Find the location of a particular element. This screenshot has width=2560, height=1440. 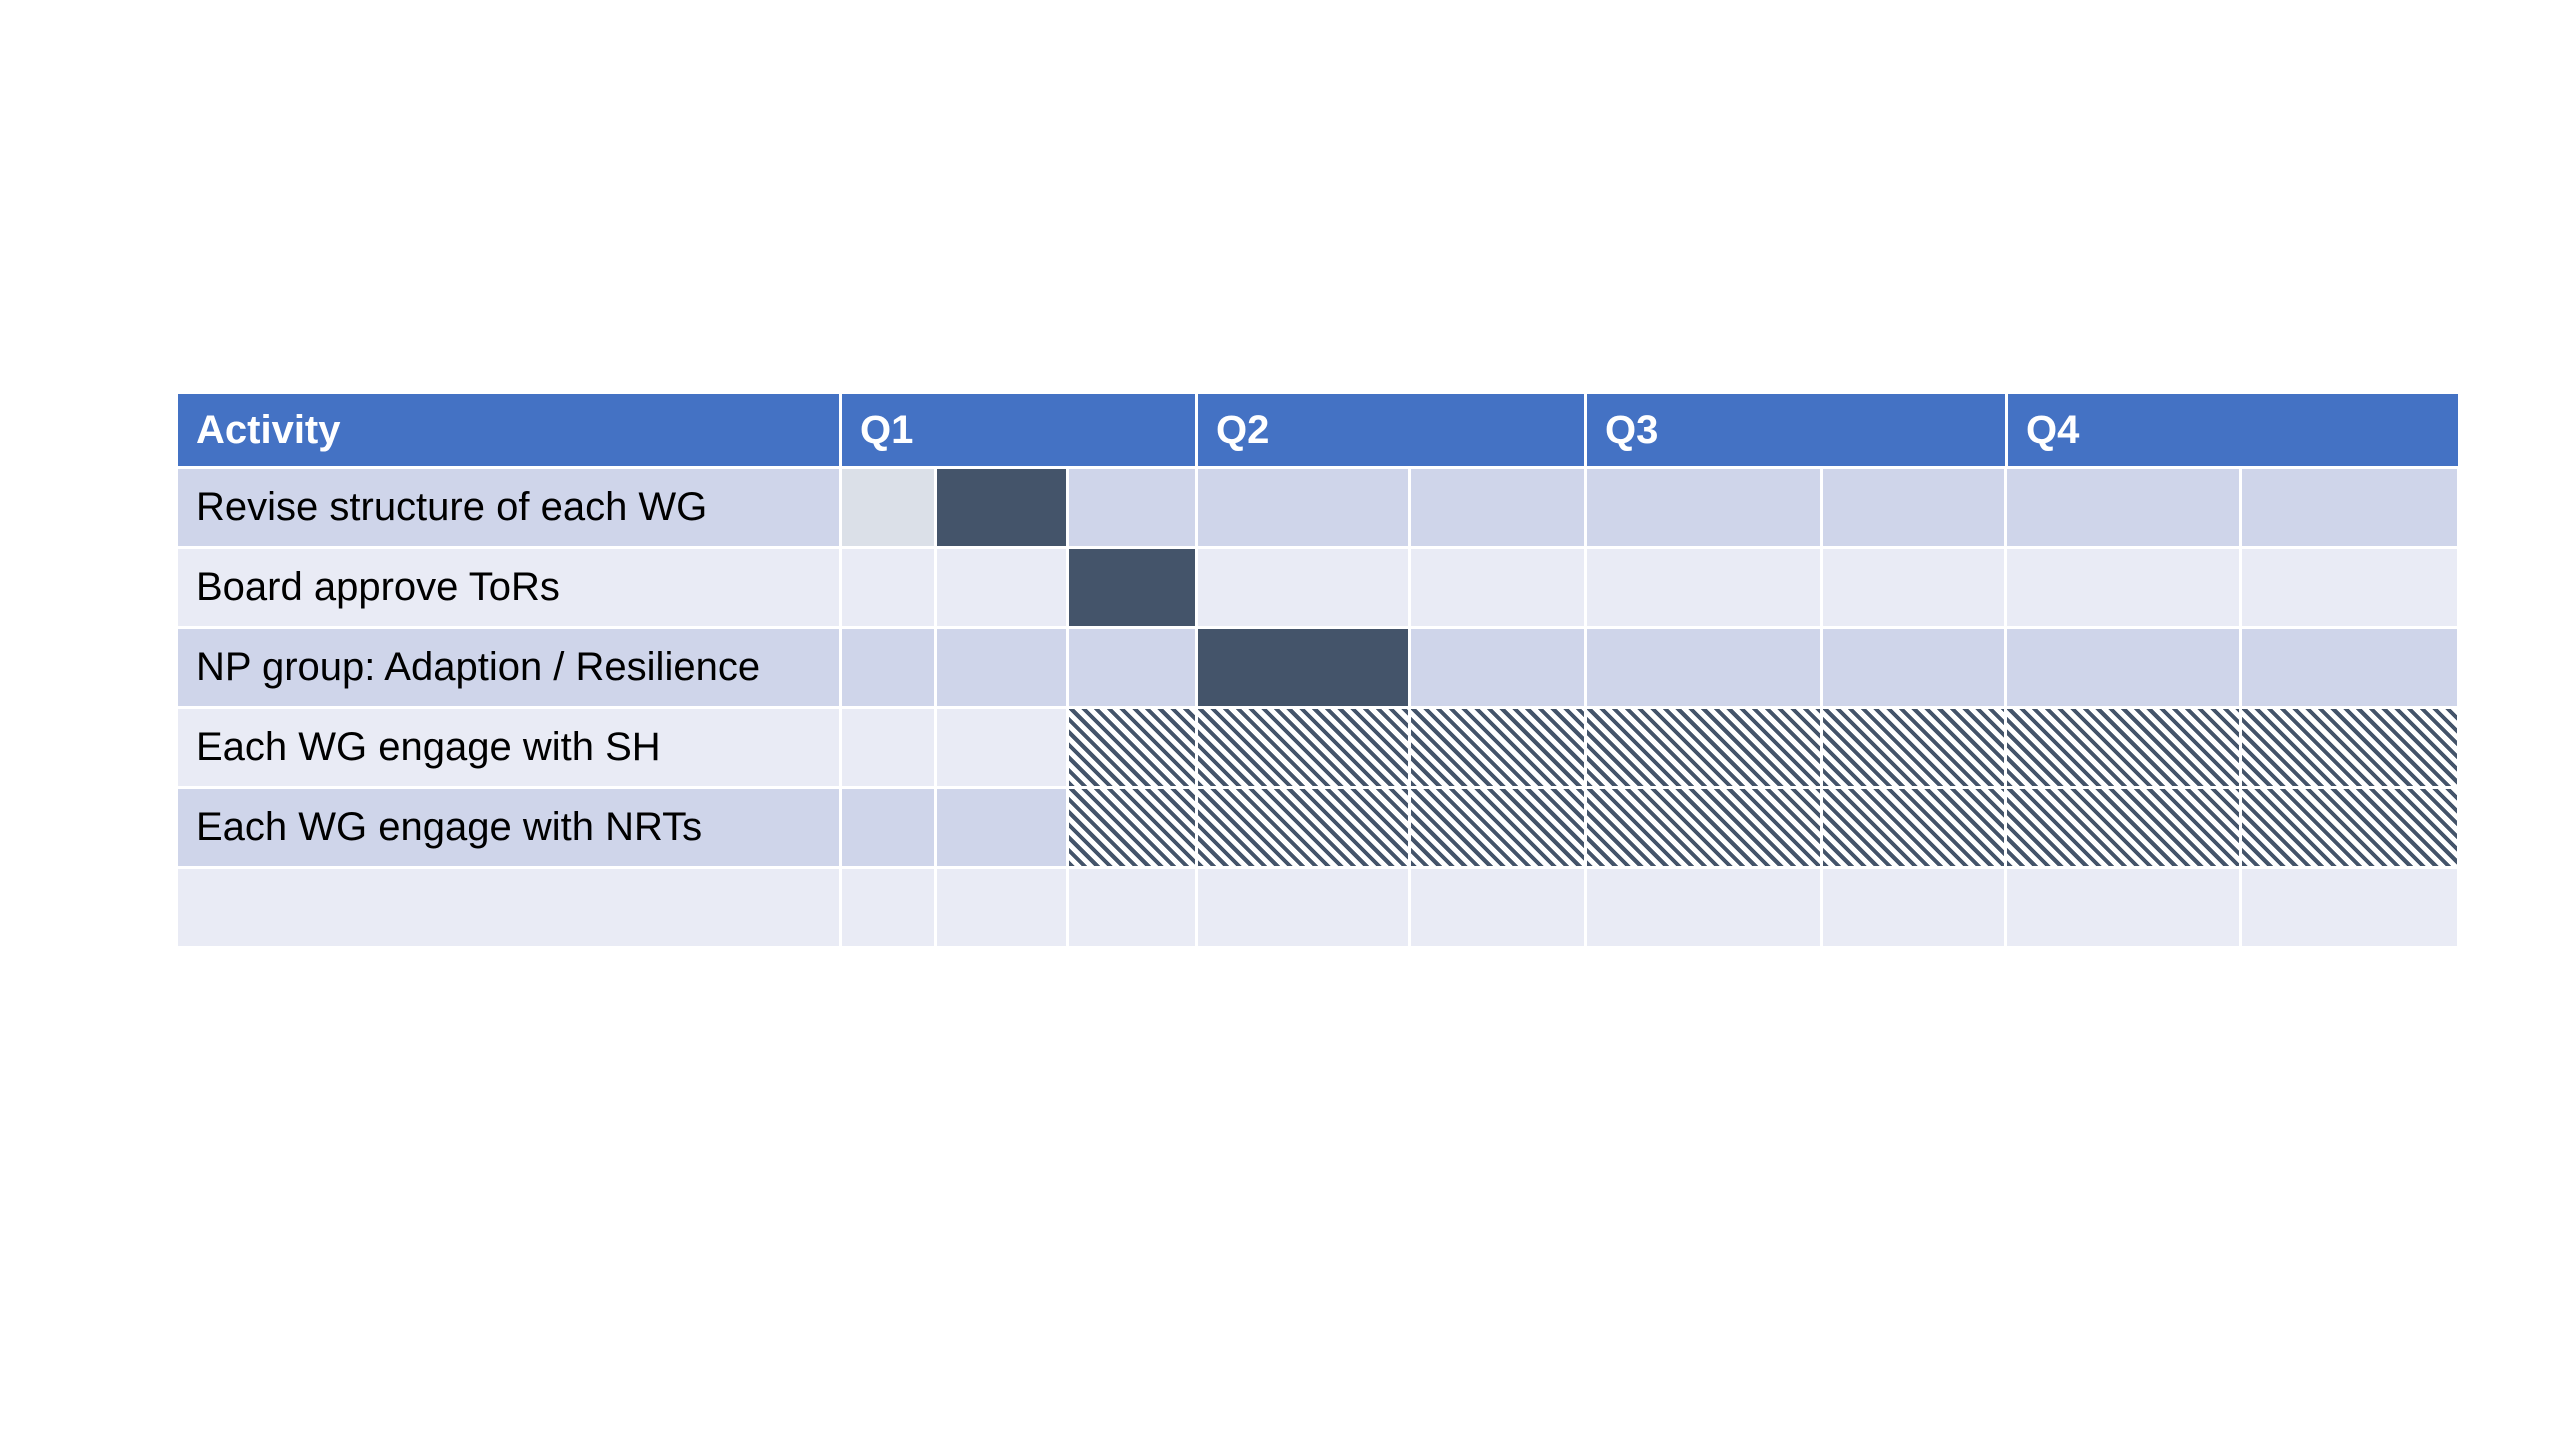

timeline-cell-highlight is located at coordinates (889, 507).